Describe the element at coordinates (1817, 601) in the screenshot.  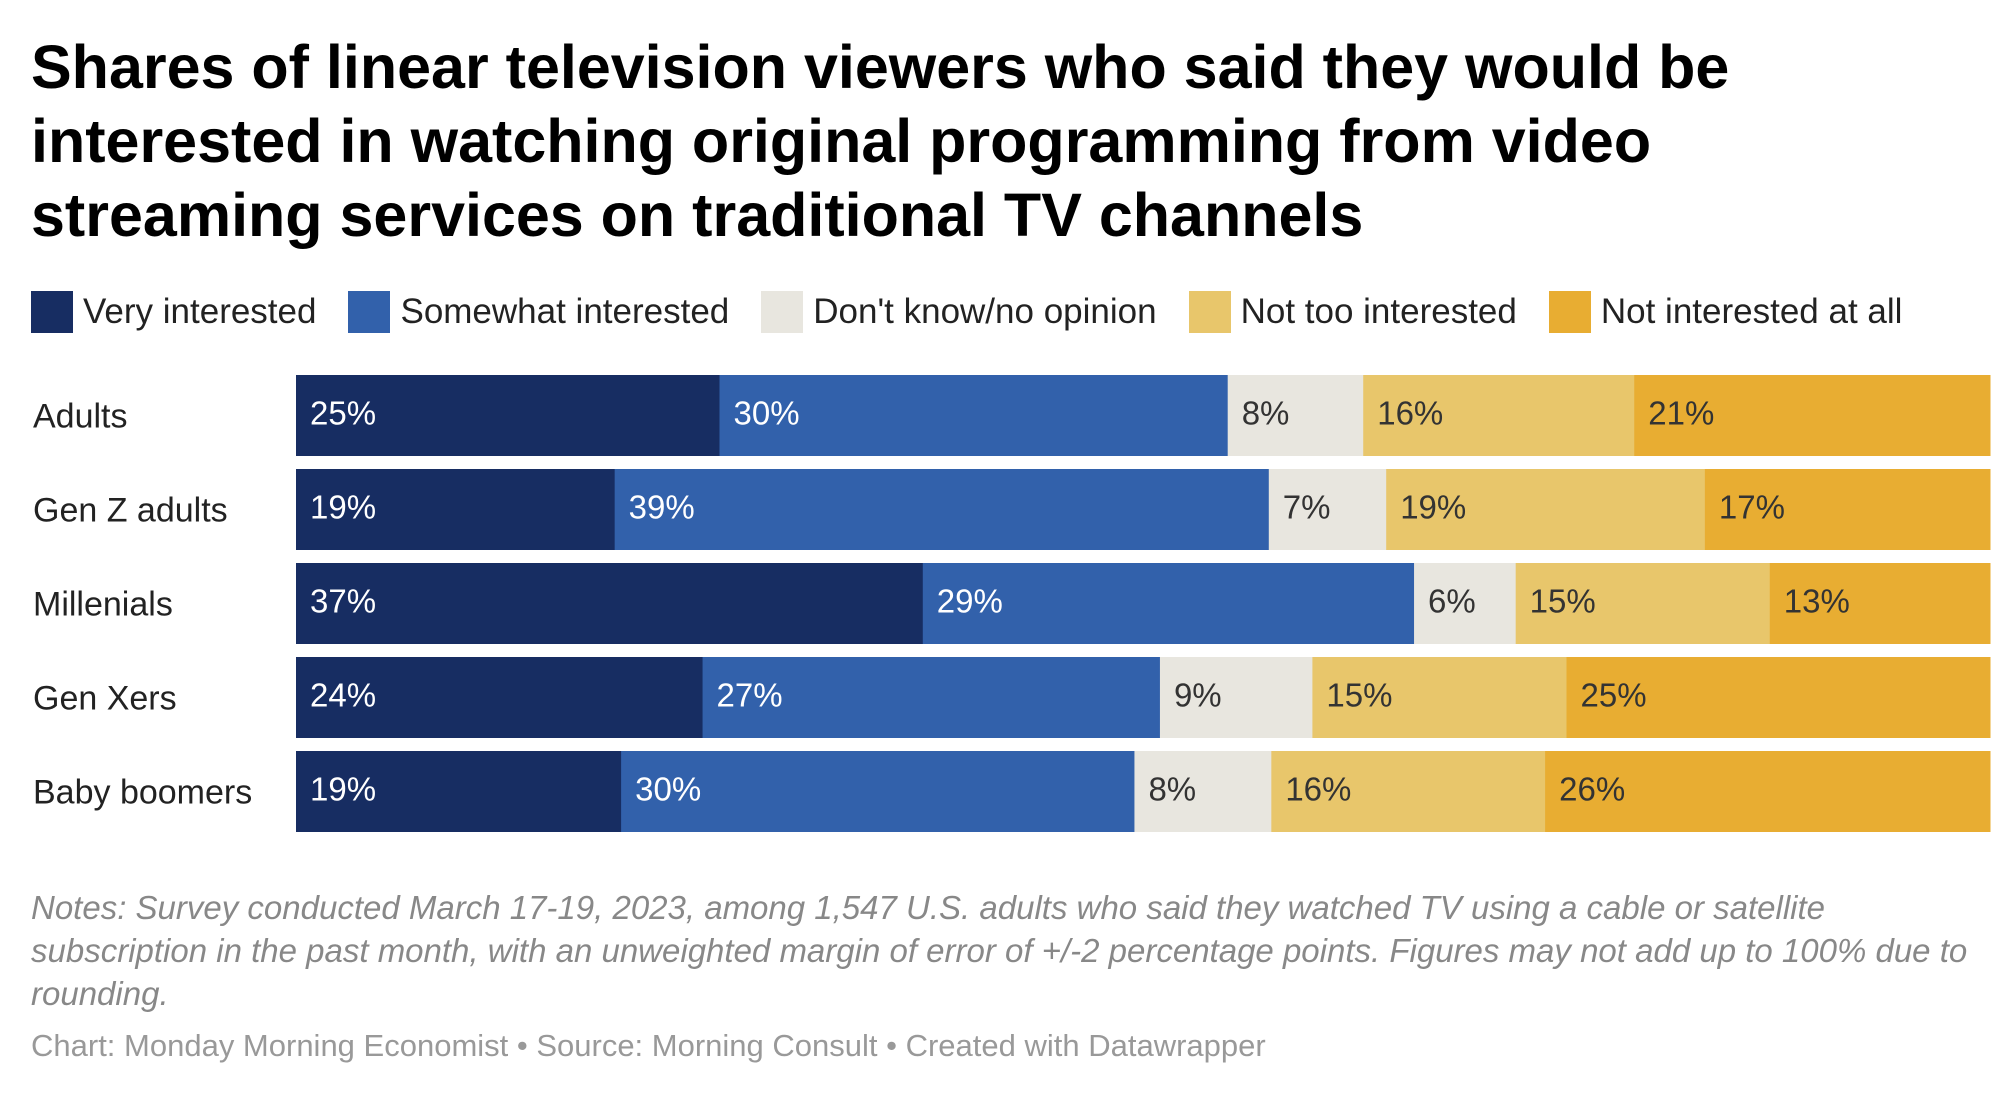
I see `data-label: 13%` at that location.